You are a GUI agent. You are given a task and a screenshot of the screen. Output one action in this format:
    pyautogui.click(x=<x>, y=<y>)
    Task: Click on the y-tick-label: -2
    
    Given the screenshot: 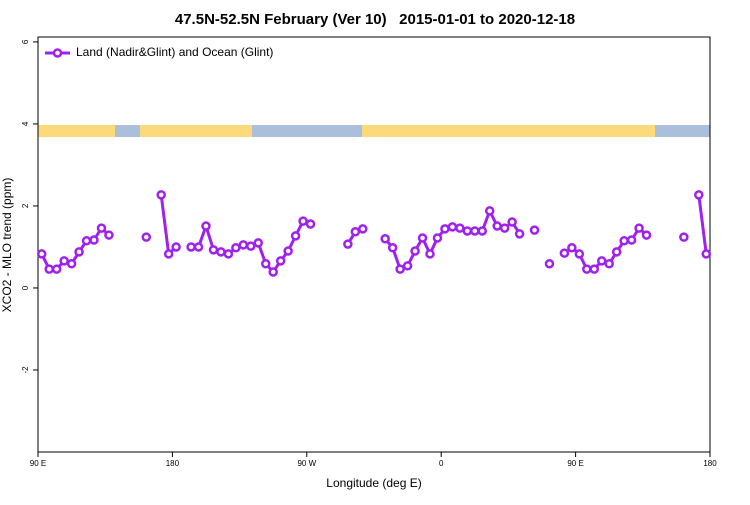 What is the action you would take?
    pyautogui.click(x=25, y=370)
    